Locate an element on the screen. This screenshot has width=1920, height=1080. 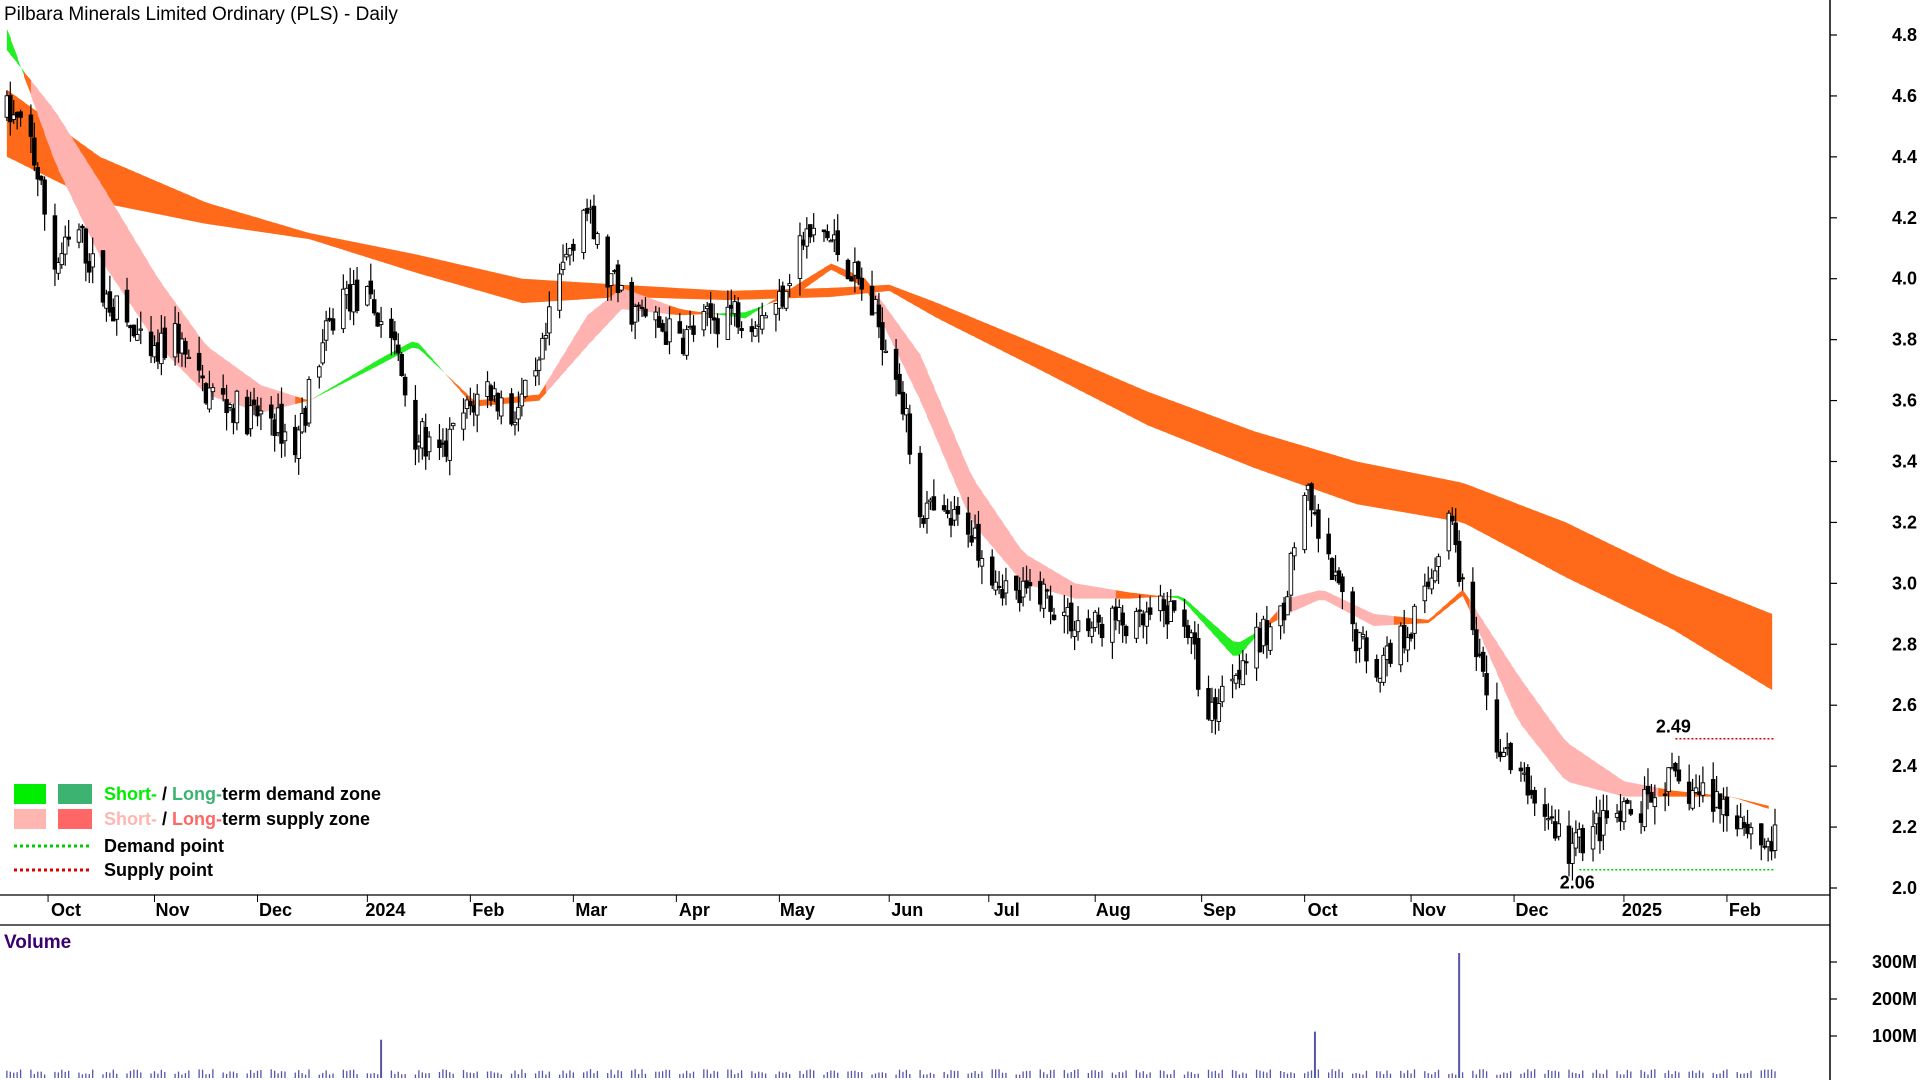
time-tick-label: Oct is located at coordinates (66, 910).